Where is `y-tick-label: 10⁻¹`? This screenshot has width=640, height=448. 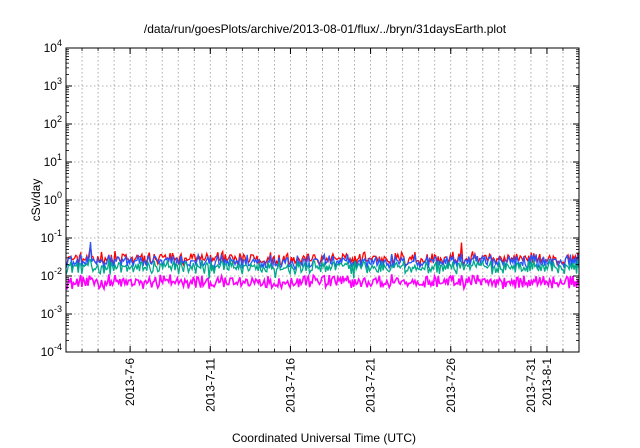 y-tick-label: 10⁻¹ is located at coordinates (51, 236).